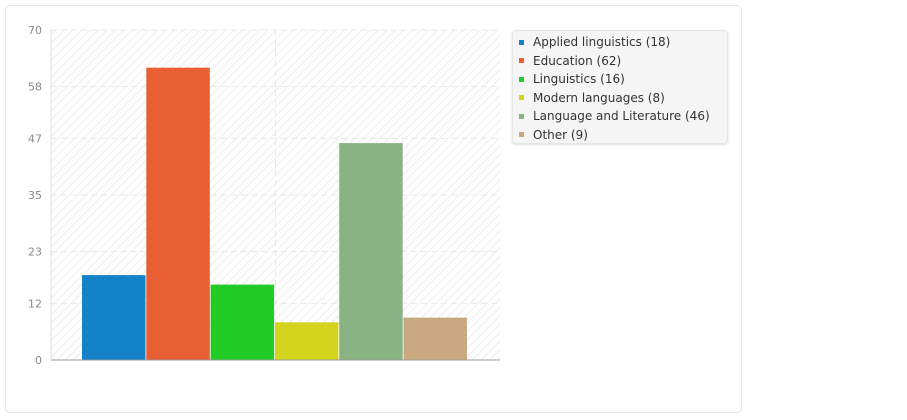 The image size is (907, 420). Describe the element at coordinates (242, 322) in the screenshot. I see `bar-linguistics` at that location.